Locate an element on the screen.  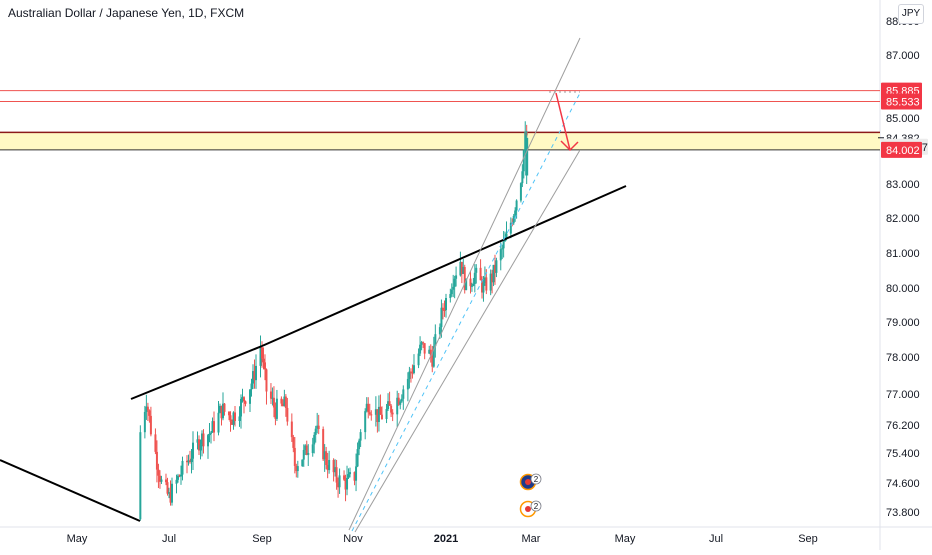
time-axis-label-6: May is located at coordinates (625, 539).